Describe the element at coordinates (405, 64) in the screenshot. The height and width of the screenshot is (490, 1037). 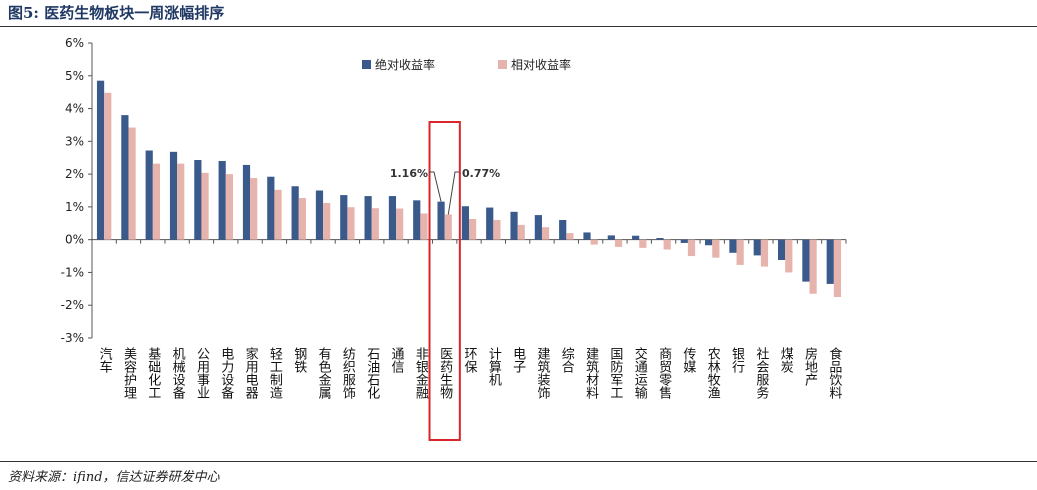
I see `legend-label: 绝对收益率` at that location.